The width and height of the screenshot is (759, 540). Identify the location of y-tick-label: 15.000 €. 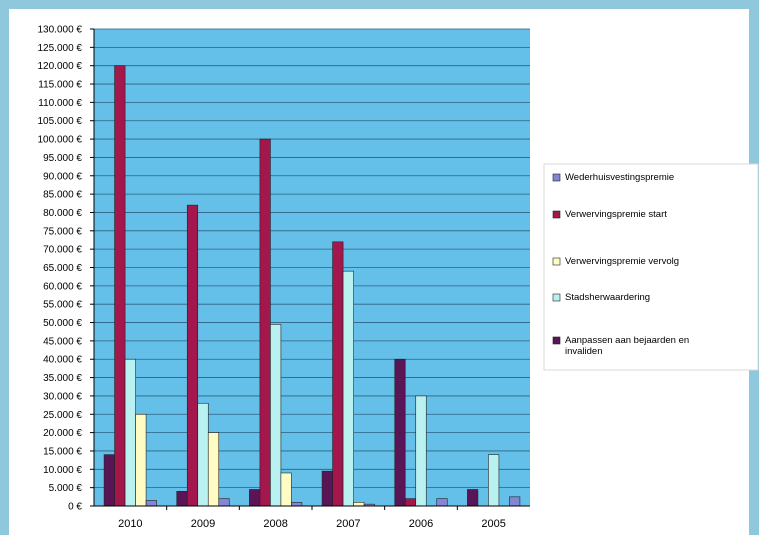
(62, 451).